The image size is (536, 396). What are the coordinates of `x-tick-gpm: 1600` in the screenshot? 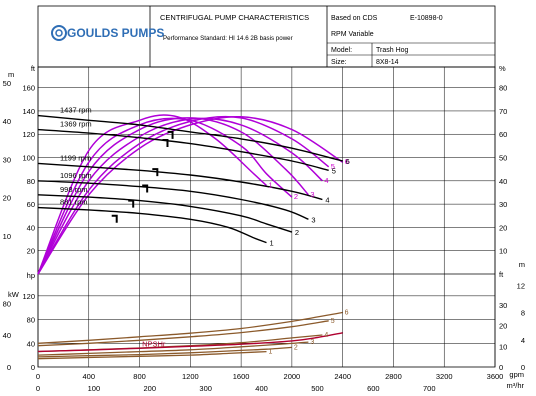 It's located at (241, 376).